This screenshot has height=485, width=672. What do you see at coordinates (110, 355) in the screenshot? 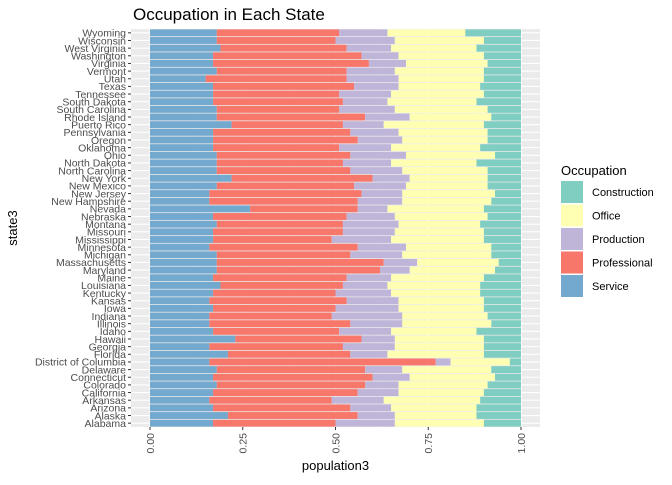
I see `y-tick-label: Florida` at bounding box center [110, 355].